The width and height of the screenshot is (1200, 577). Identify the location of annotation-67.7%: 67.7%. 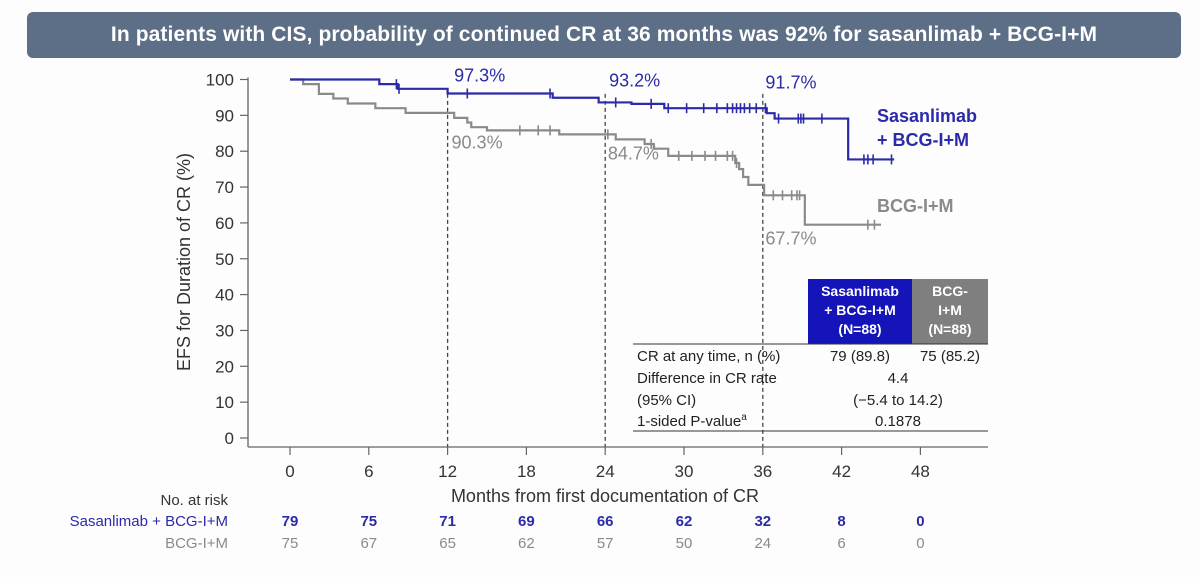
(790, 238).